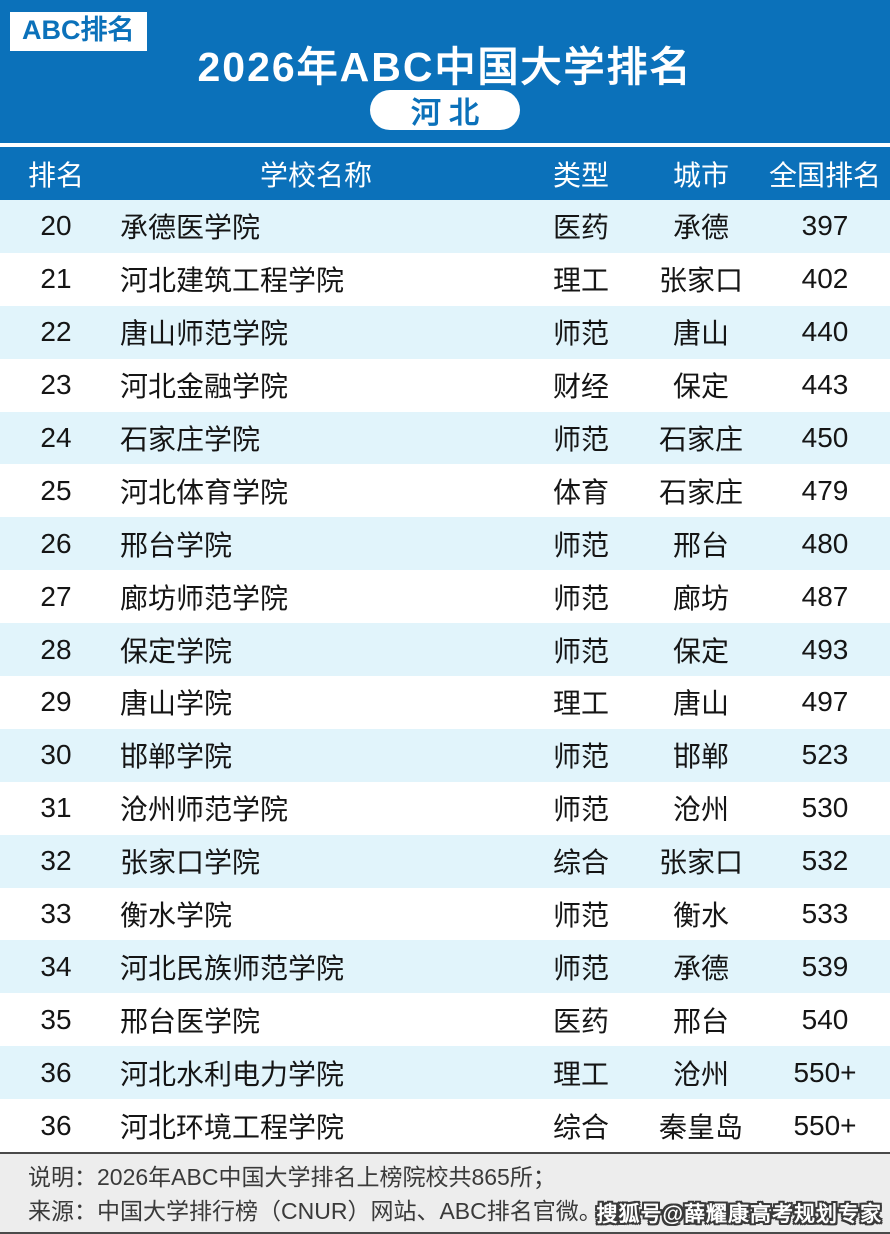  Describe the element at coordinates (56, 808) in the screenshot. I see `cell-rank: 31` at that location.